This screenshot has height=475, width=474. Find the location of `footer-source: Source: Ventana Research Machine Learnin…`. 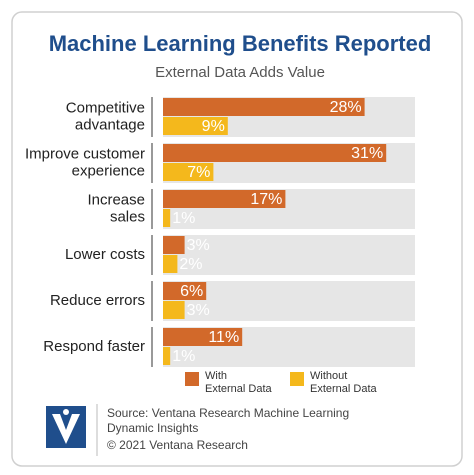

footer-source: Source: Ventana Research Machine Learnin… is located at coordinates (228, 420).